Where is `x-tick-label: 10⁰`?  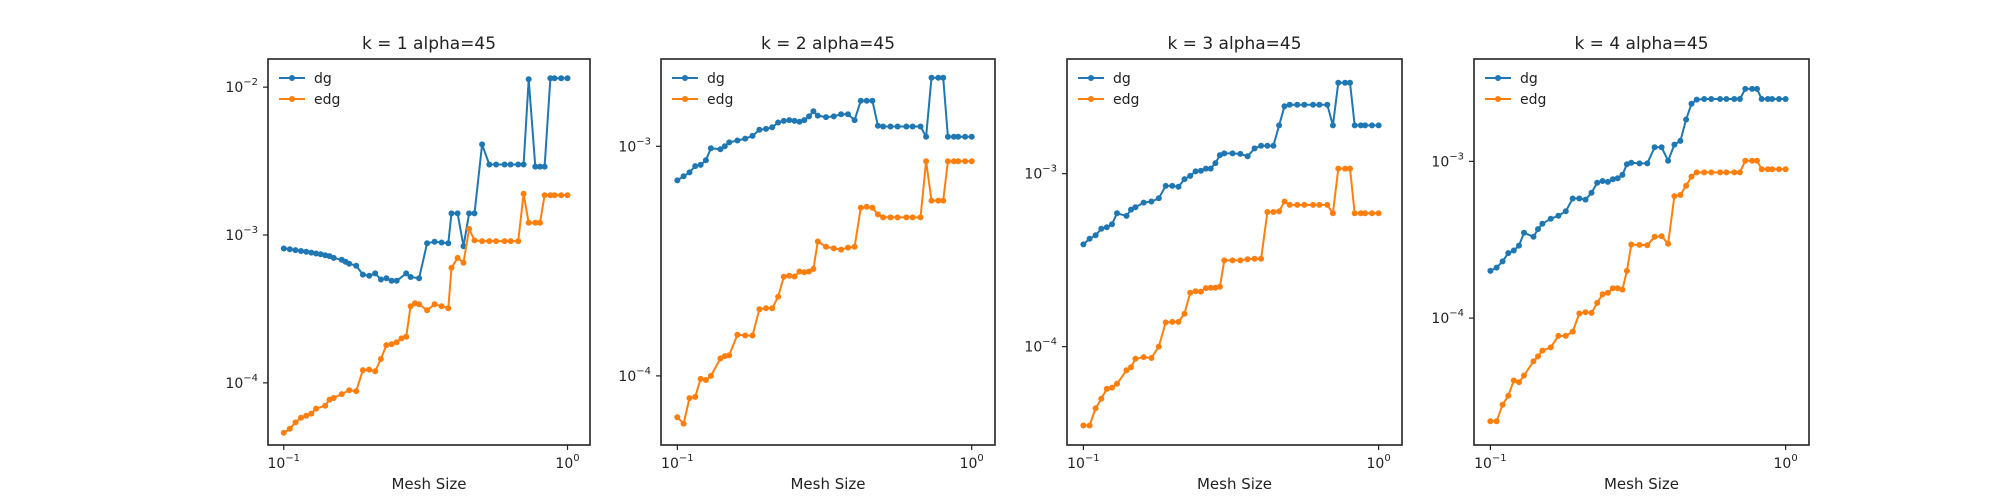
x-tick-label: 10⁰ is located at coordinates (567, 462).